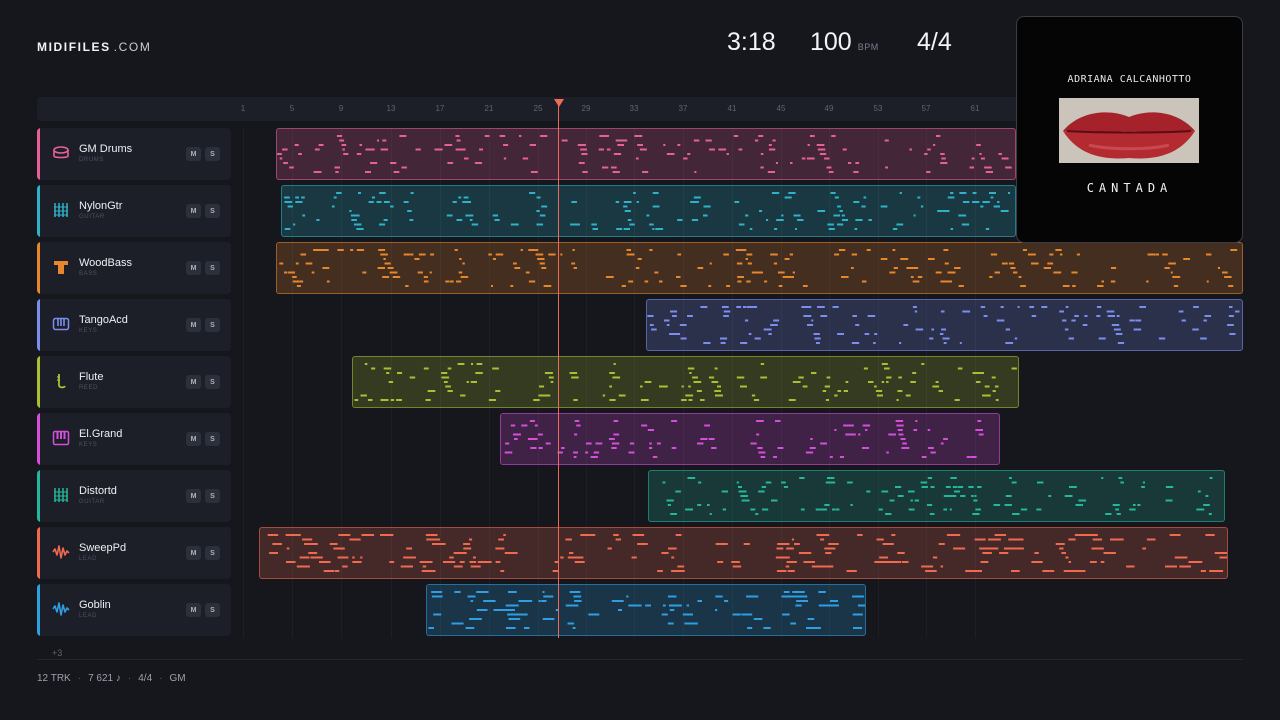 Image resolution: width=1280 pixels, height=720 pixels. Describe the element at coordinates (868, 47) in the screenshot. I see `tempo-unit: BPM` at that location.